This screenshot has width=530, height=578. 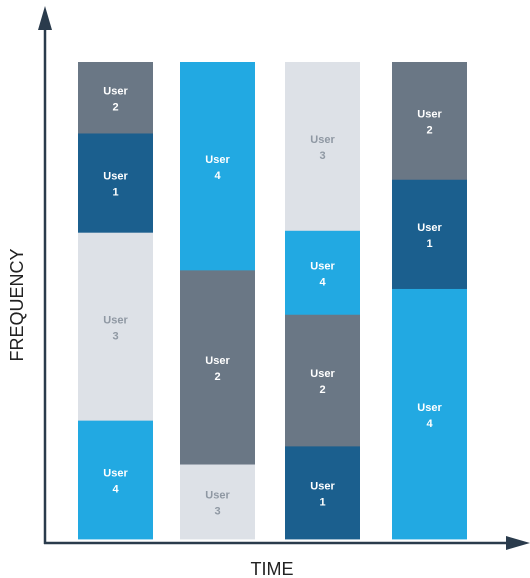 I want to click on x-axis-label: TIME, so click(x=272, y=568).